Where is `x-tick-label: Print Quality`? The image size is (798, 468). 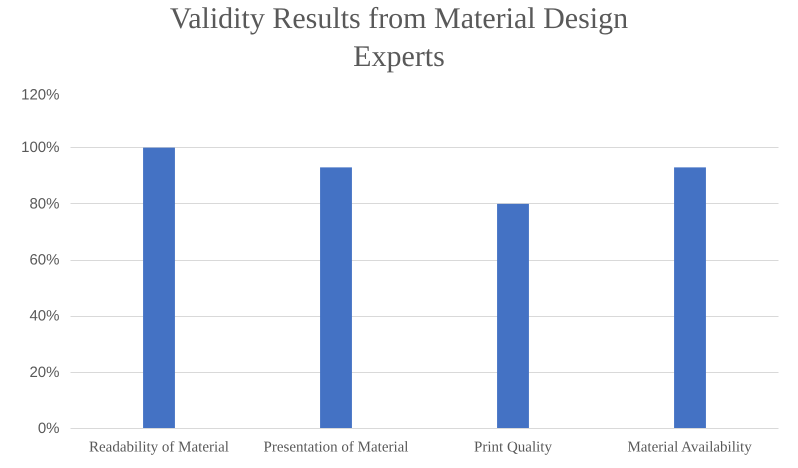 x-tick-label: Print Quality is located at coordinates (513, 448).